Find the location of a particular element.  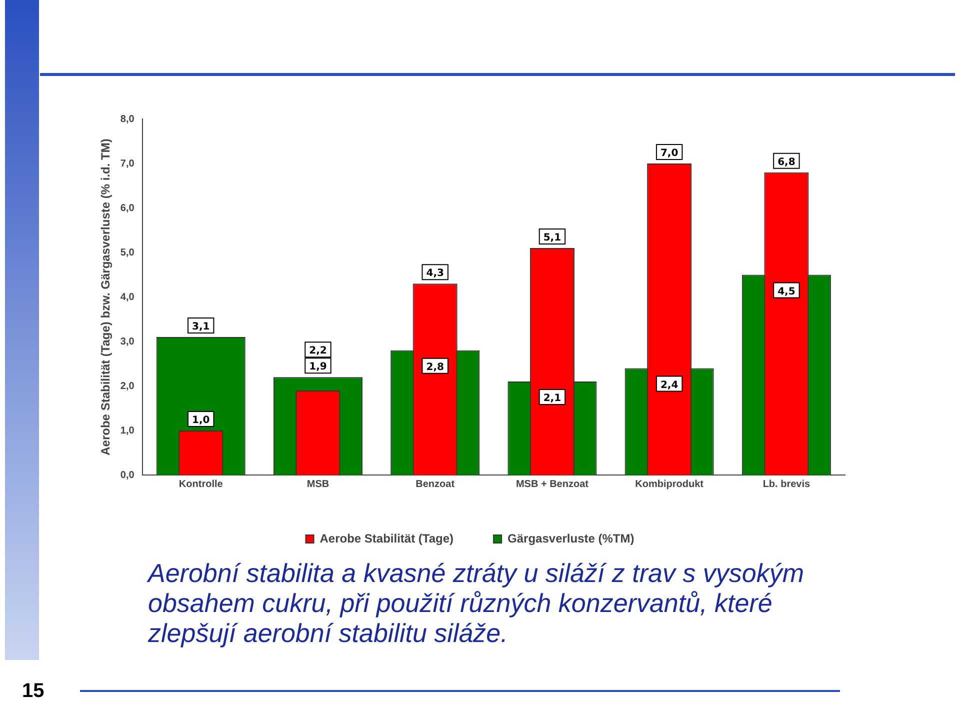

data-label: 2,2 is located at coordinates (318, 351).